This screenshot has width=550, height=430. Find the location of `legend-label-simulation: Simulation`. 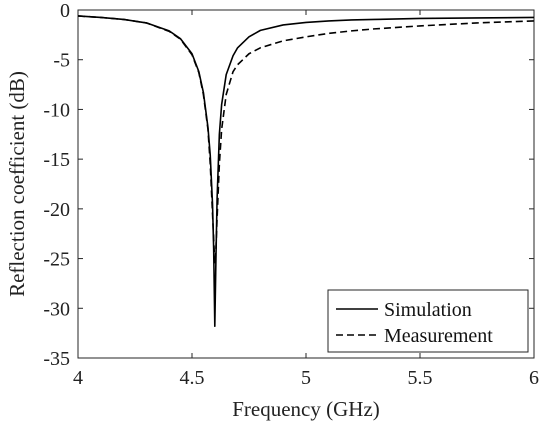

legend-label-simulation: Simulation is located at coordinates (428, 310).